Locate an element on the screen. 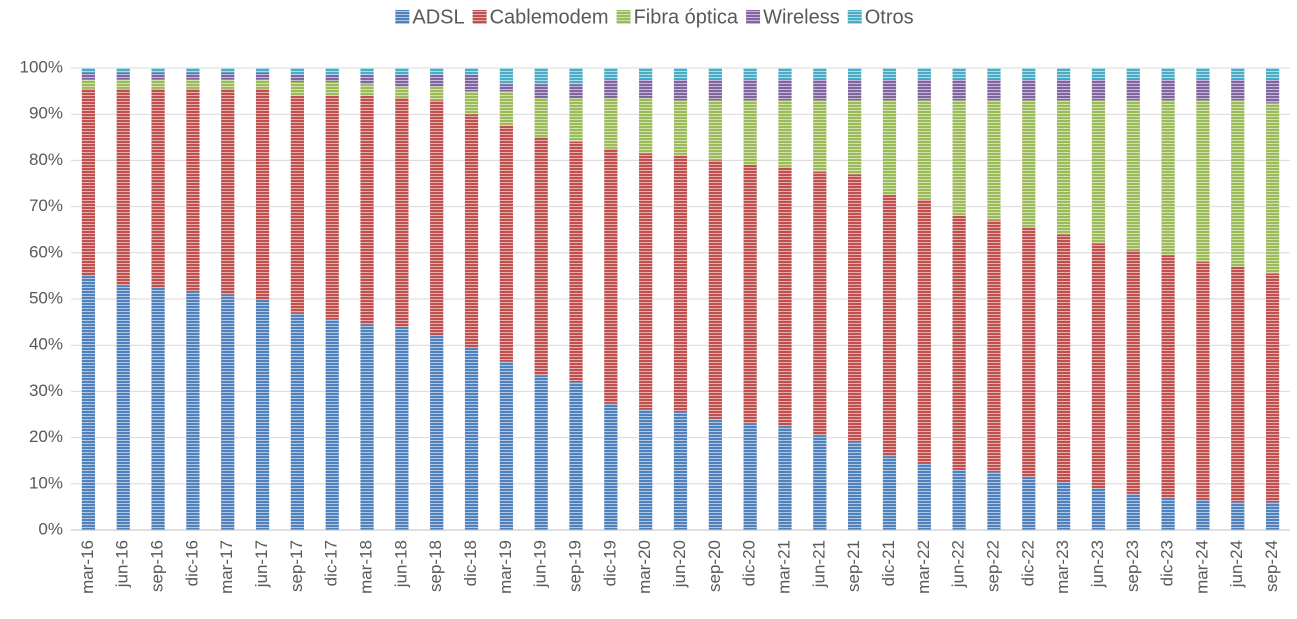 The width and height of the screenshot is (1297, 619). x-tick-label: mar-16 is located at coordinates (87, 567).